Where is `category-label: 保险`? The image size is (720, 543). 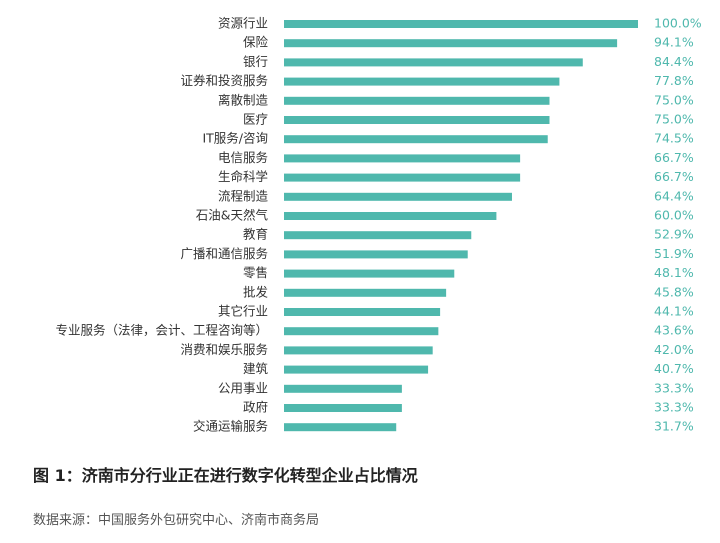
category-label: 保险 is located at coordinates (256, 42).